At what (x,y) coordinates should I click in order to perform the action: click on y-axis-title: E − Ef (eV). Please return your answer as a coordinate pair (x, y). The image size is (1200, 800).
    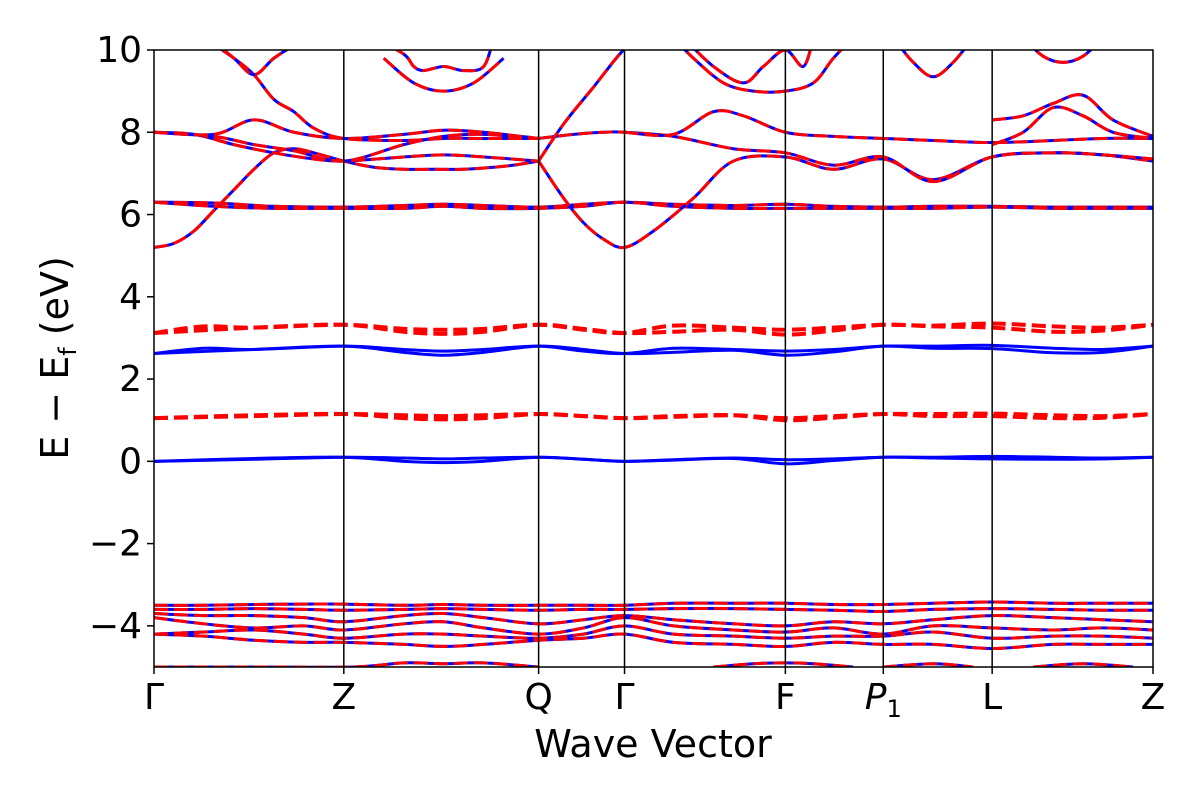
    Looking at the image, I should click on (57, 358).